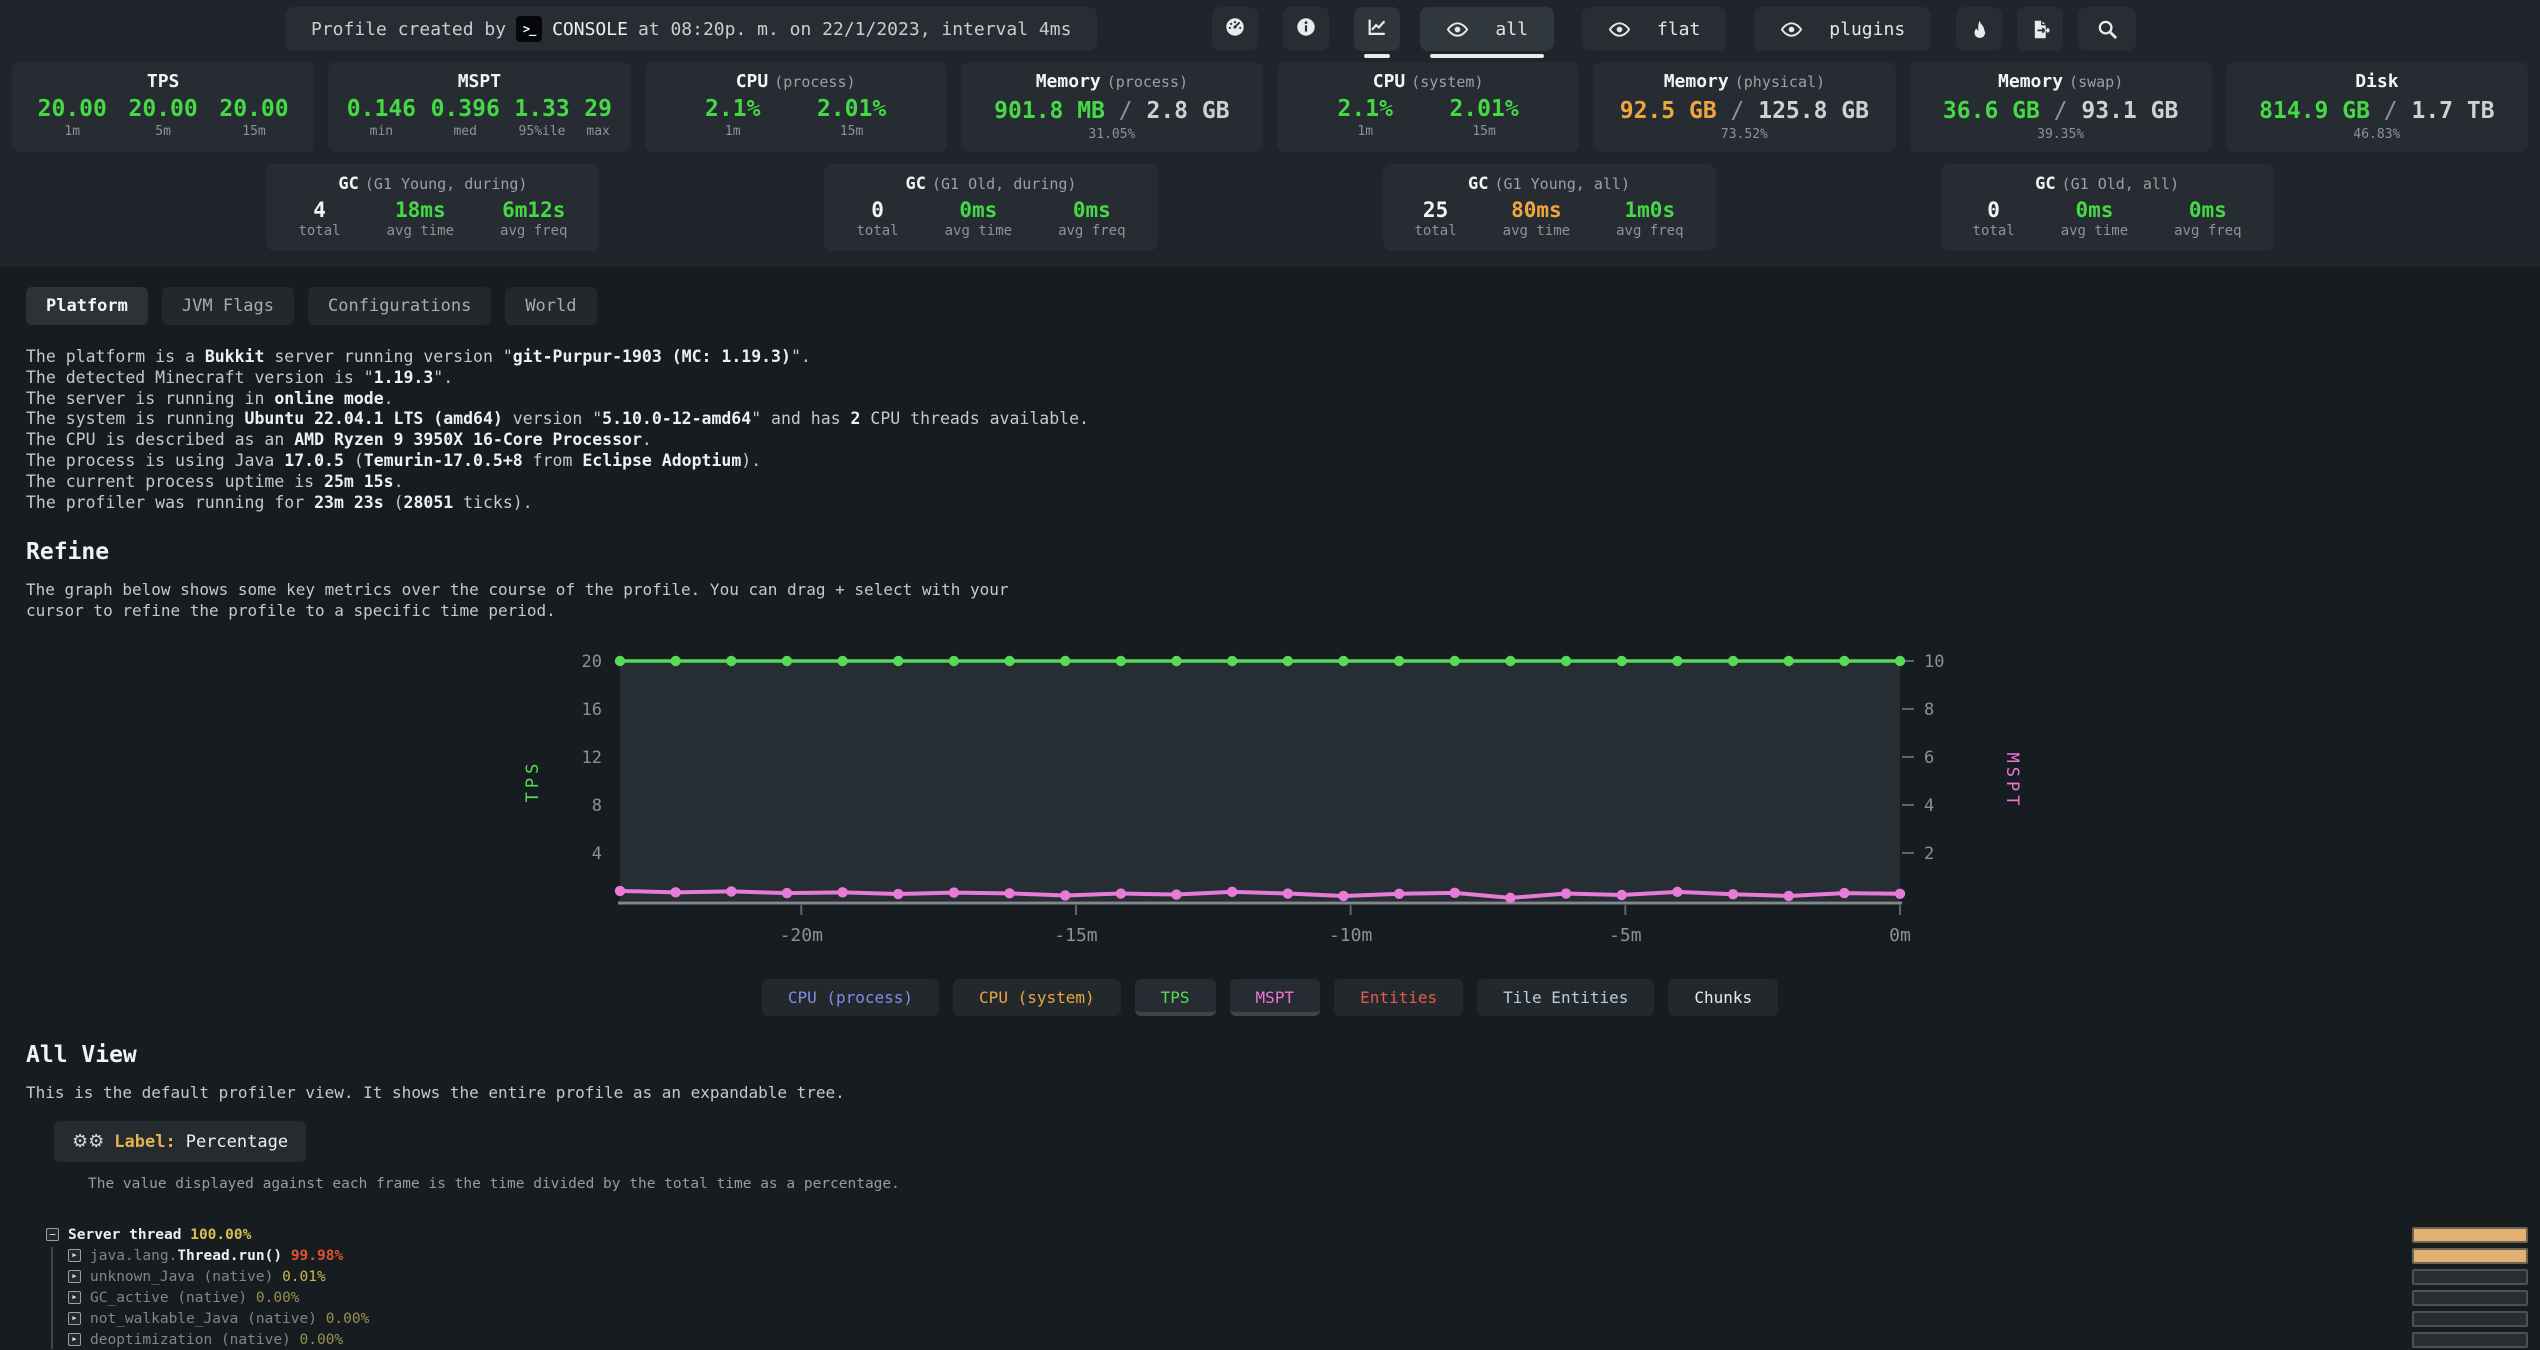  Describe the element at coordinates (592, 662) in the screenshot. I see `left-axis-tick: 20` at that location.